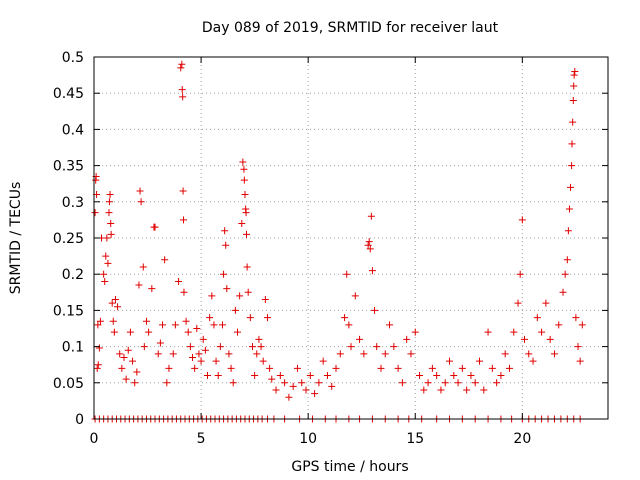  What do you see at coordinates (415, 439) in the screenshot?
I see `x-tick-label: 15` at bounding box center [415, 439].